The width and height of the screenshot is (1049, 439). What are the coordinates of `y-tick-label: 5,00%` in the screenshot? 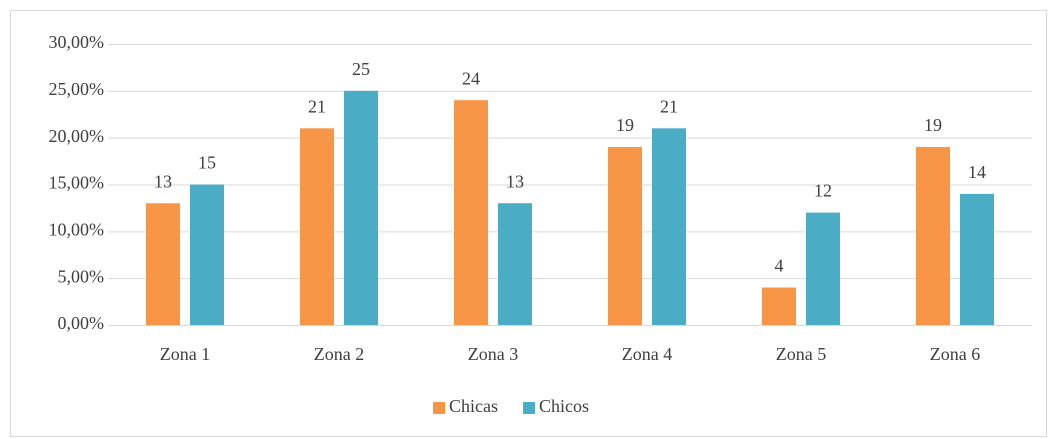 It's located at (81, 276).